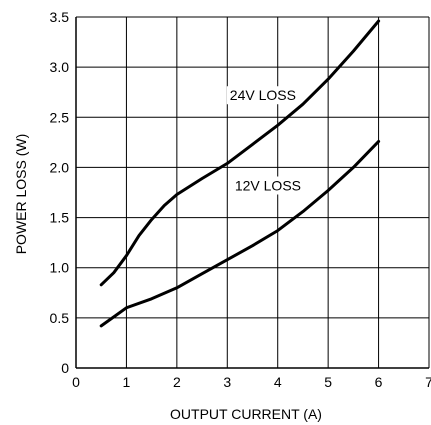 The width and height of the screenshot is (431, 425). Describe the element at coordinates (265, 140) in the screenshot. I see `series-annotations: 24V LOSS 12V LOSS` at that location.